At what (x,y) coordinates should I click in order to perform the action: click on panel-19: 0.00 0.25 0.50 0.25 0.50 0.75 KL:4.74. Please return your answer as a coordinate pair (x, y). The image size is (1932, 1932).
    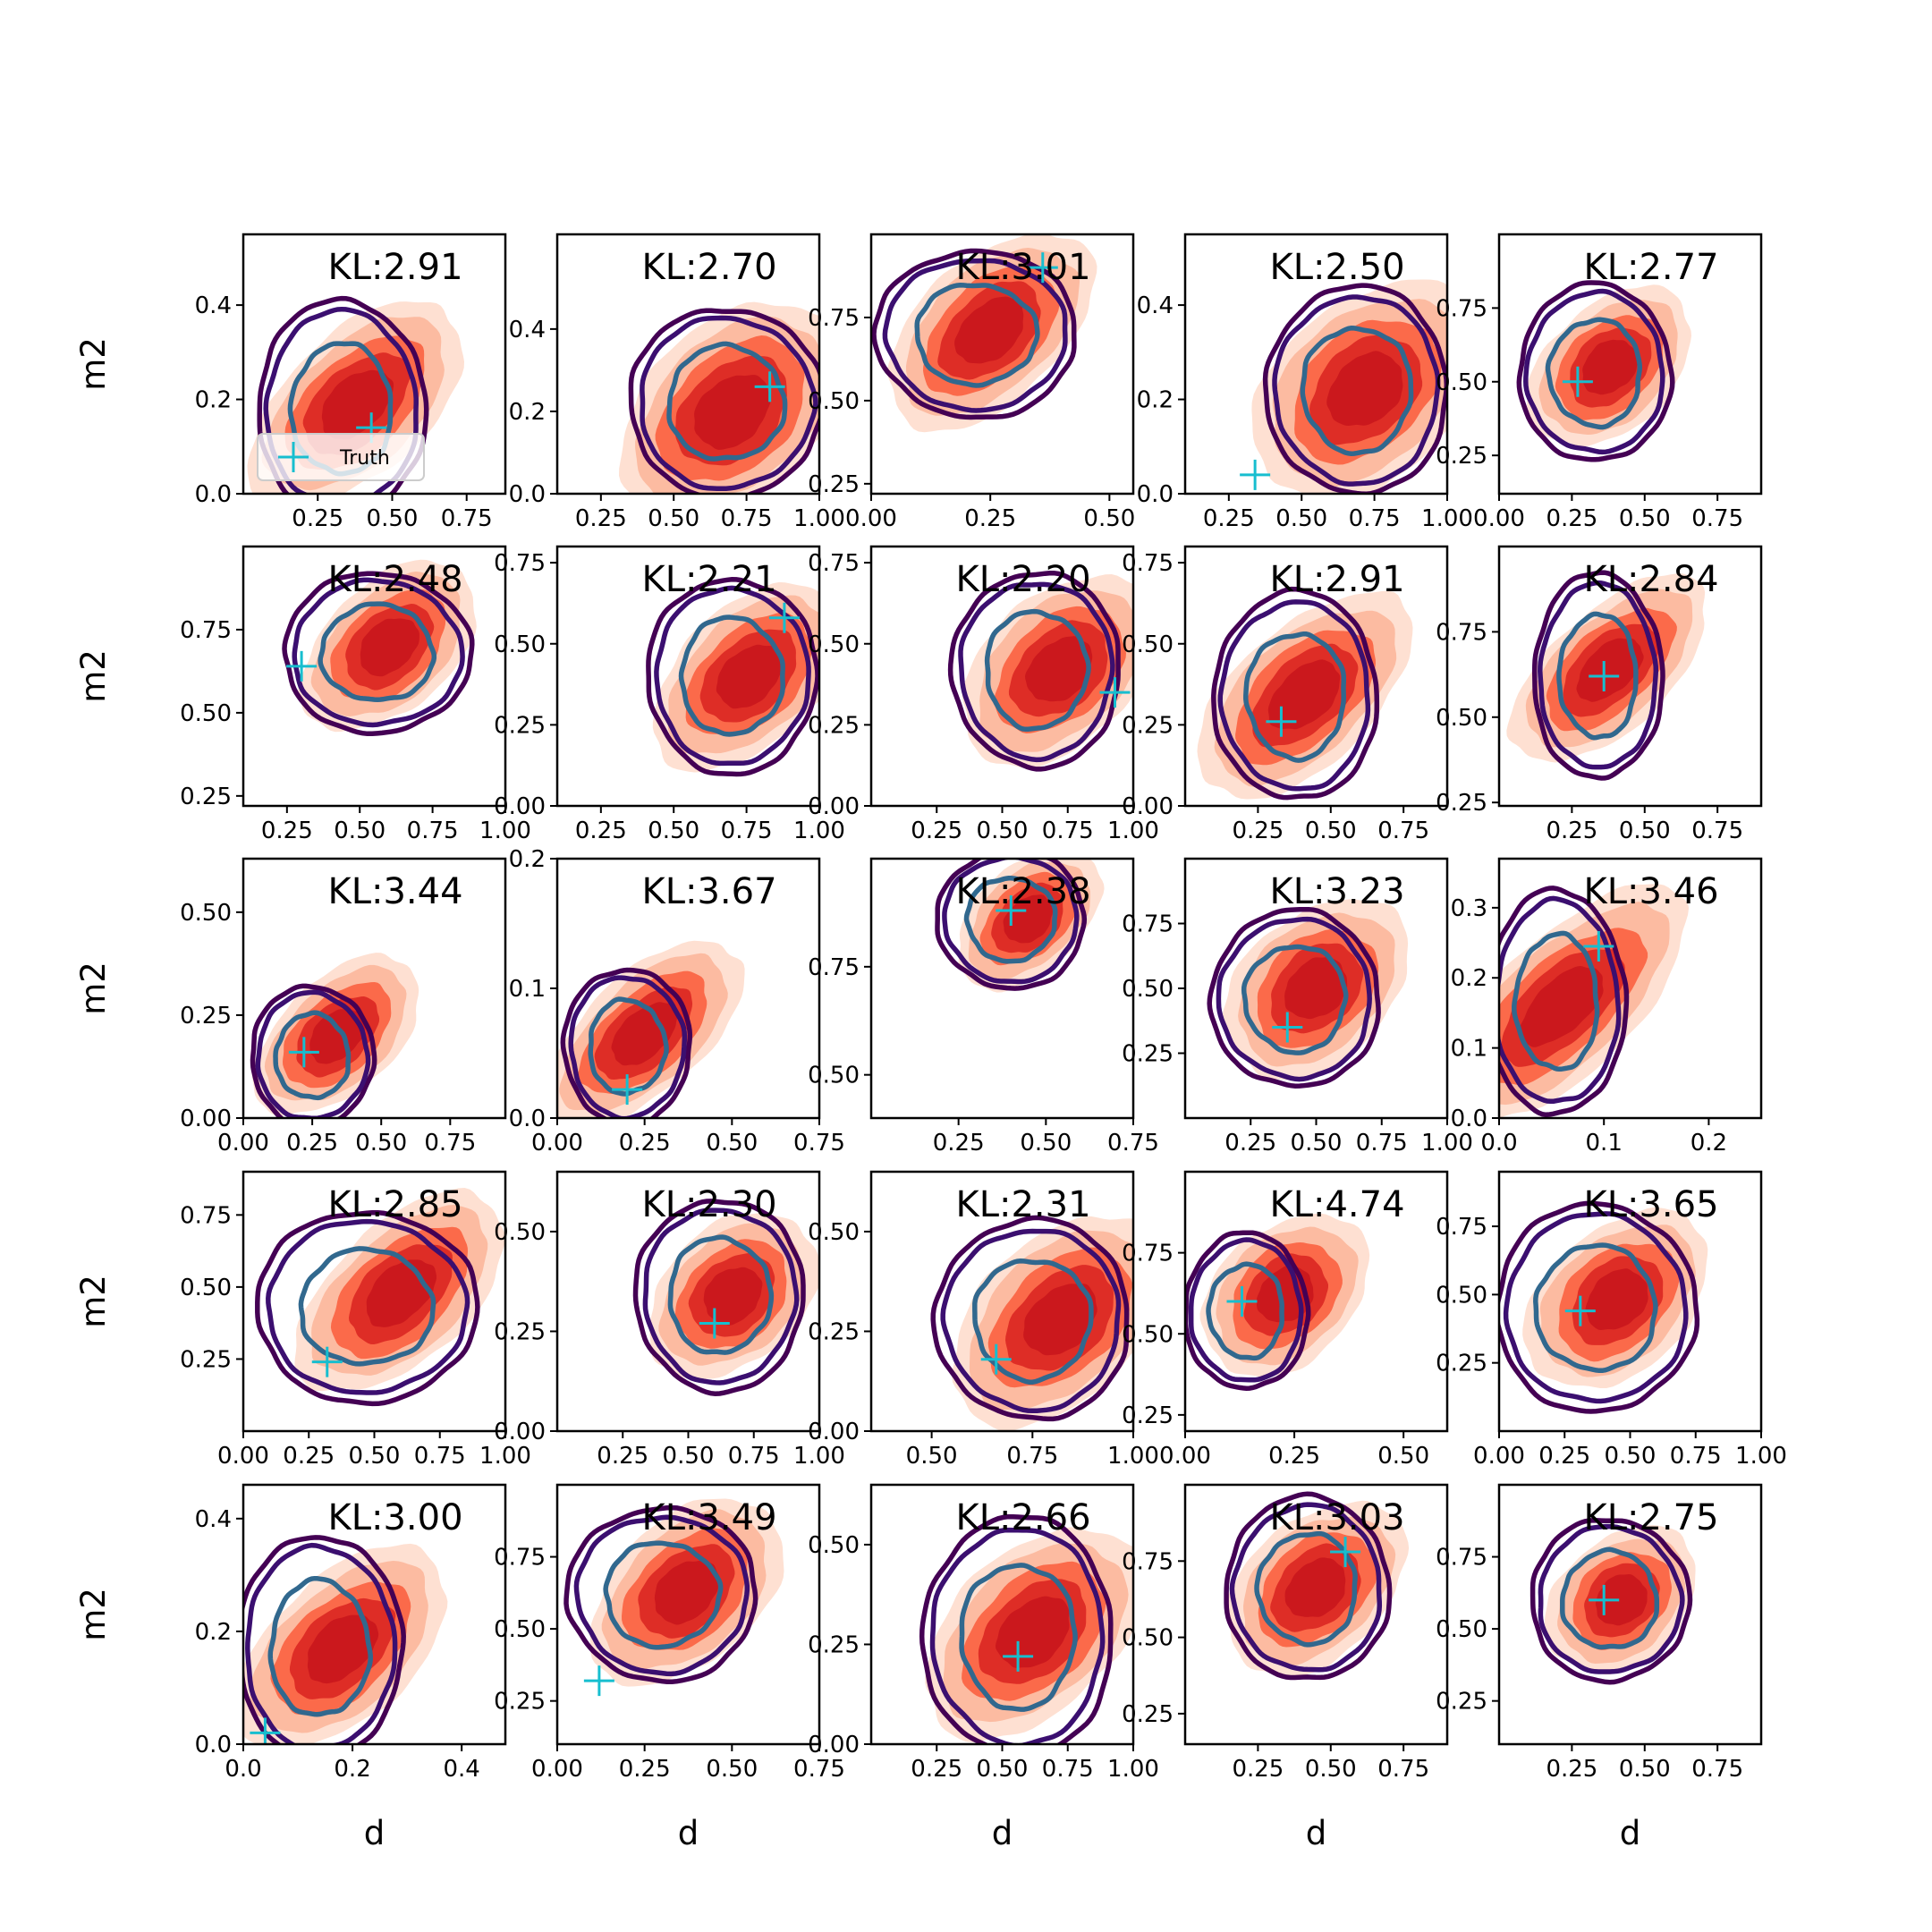
    Looking at the image, I should click on (1285, 1320).